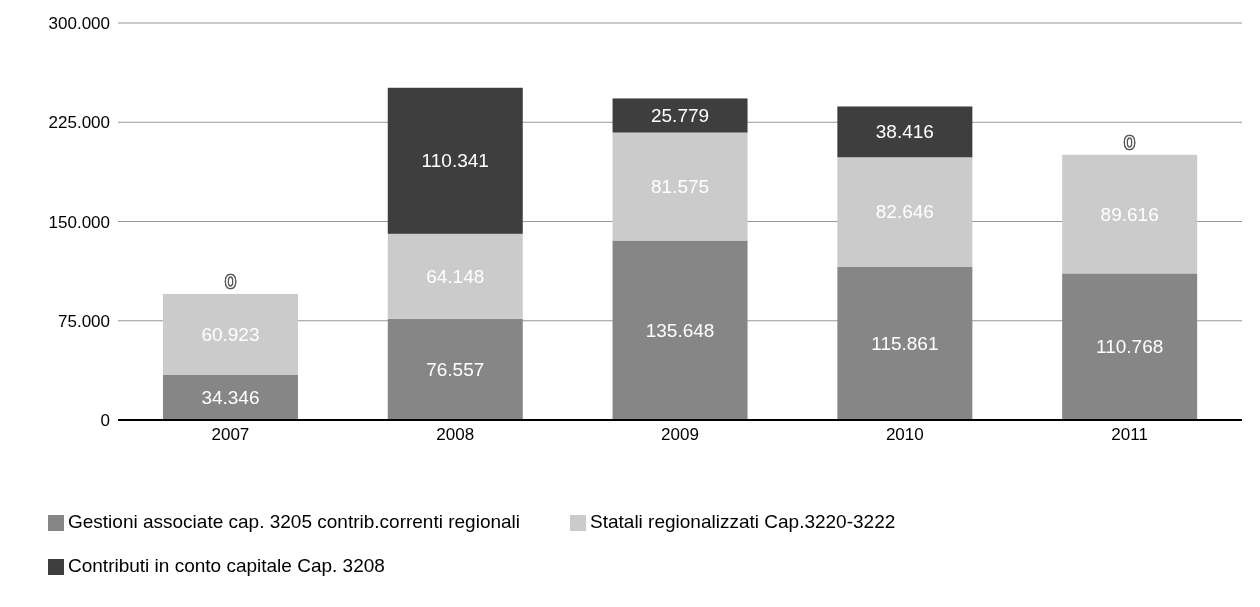 The width and height of the screenshot is (1260, 607). I want to click on x-tick-label: 2011, so click(1129, 435).